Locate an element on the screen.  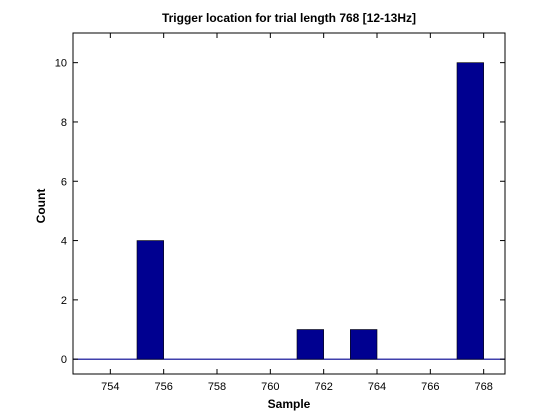
x-tick-label: 756 is located at coordinates (163, 387).